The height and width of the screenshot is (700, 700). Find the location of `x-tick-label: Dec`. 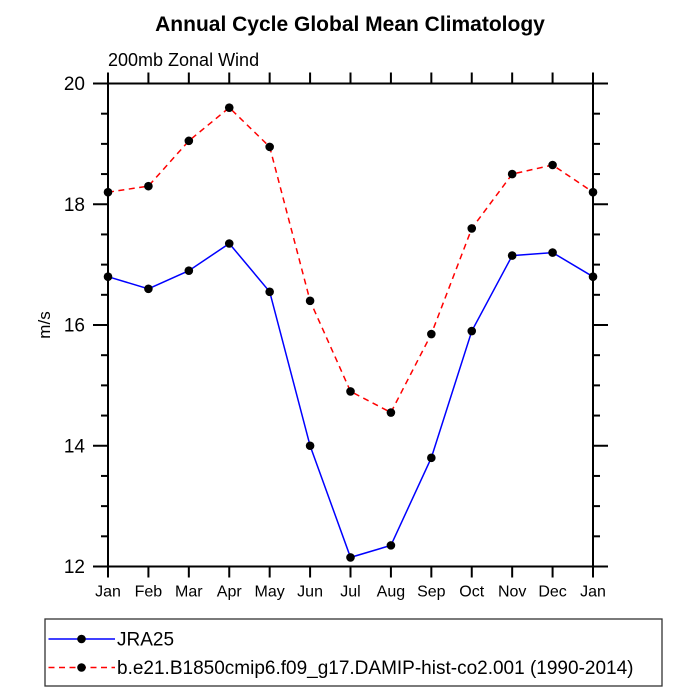

x-tick-label: Dec is located at coordinates (552, 592).